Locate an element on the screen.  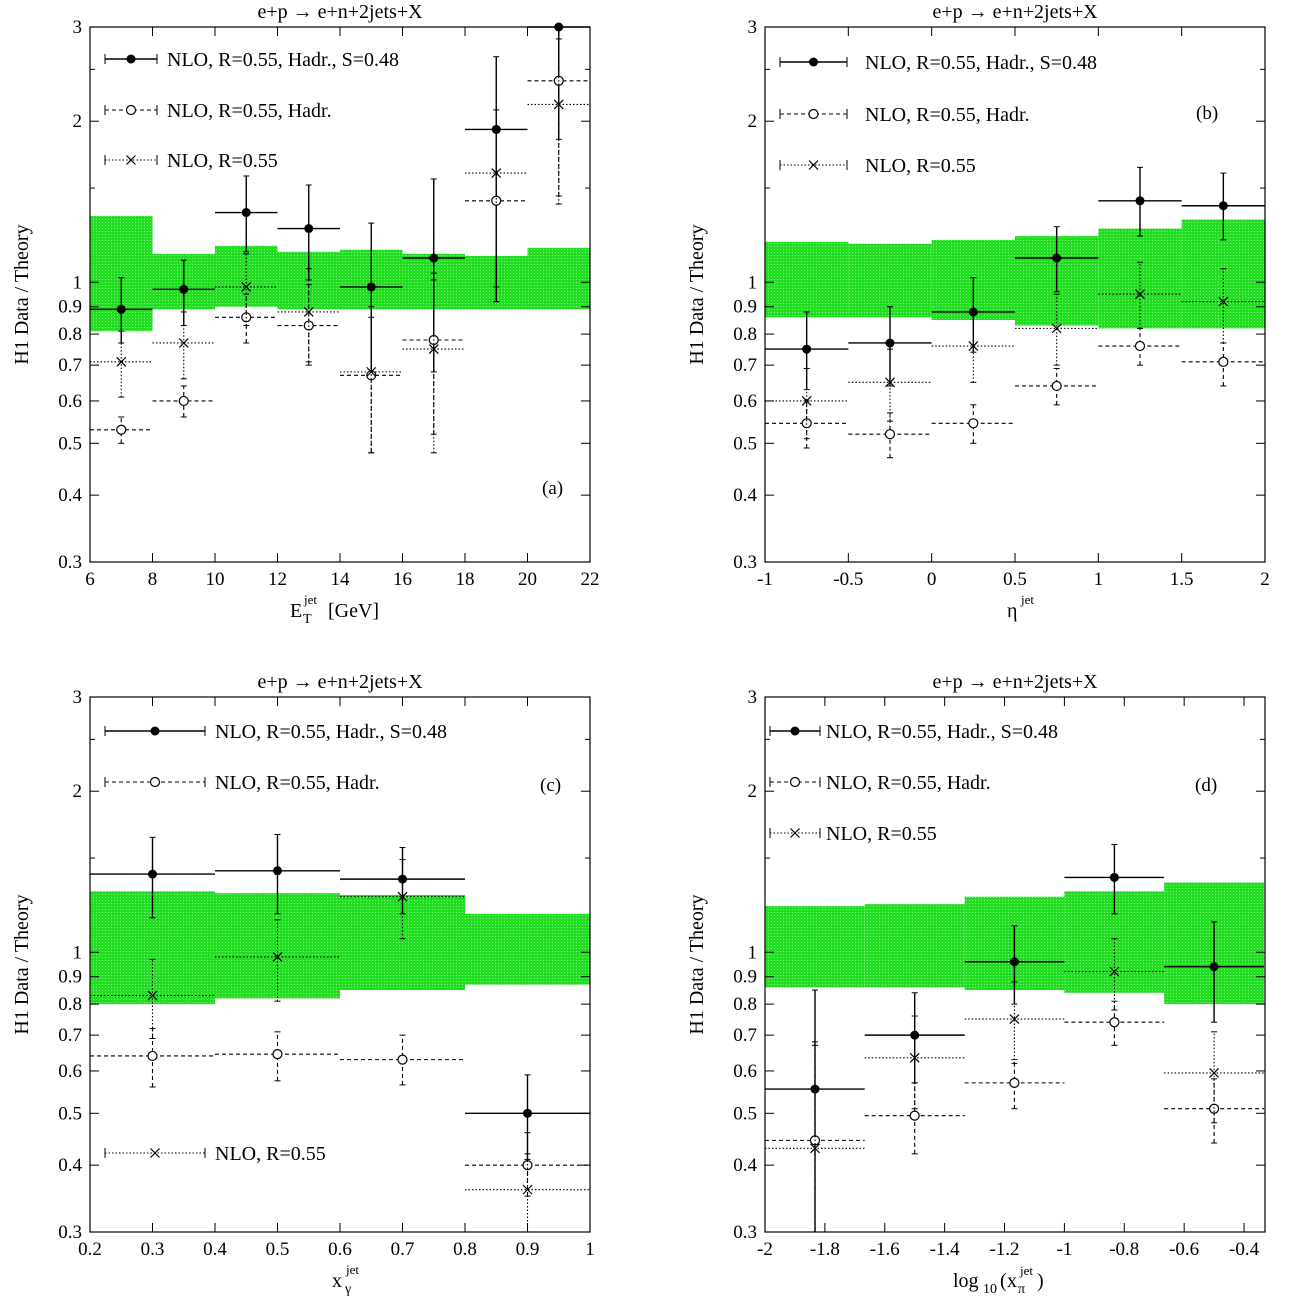
x-tick-label: 0.7 is located at coordinates (403, 1249).